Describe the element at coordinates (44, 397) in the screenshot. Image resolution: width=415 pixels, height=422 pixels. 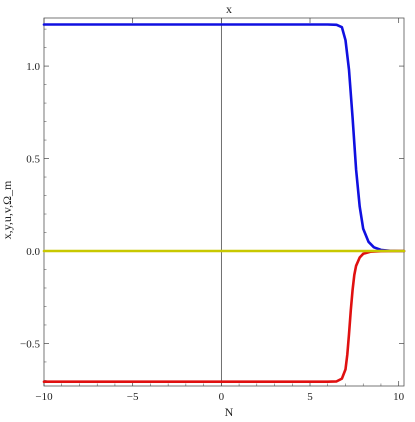
I see `x-tick-label: −10` at that location.